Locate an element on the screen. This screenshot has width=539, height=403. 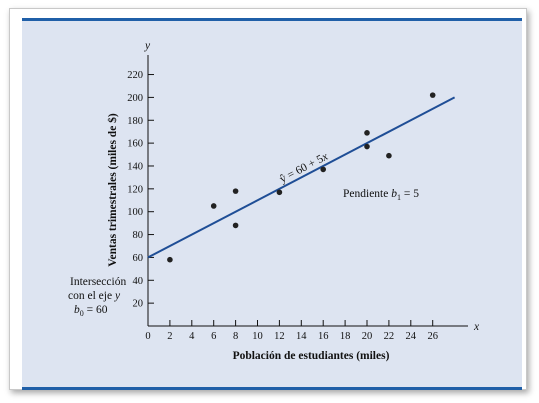
y-tick-label: 60 is located at coordinates (138, 258).